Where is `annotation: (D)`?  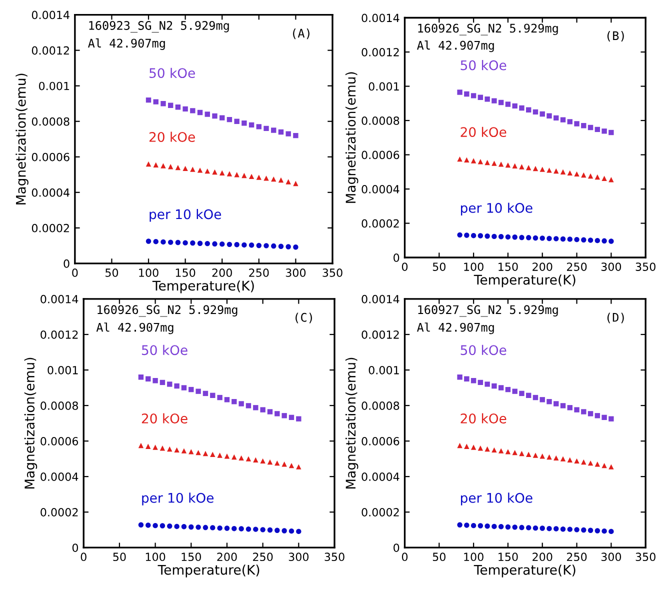 annotation: (D) is located at coordinates (615, 318).